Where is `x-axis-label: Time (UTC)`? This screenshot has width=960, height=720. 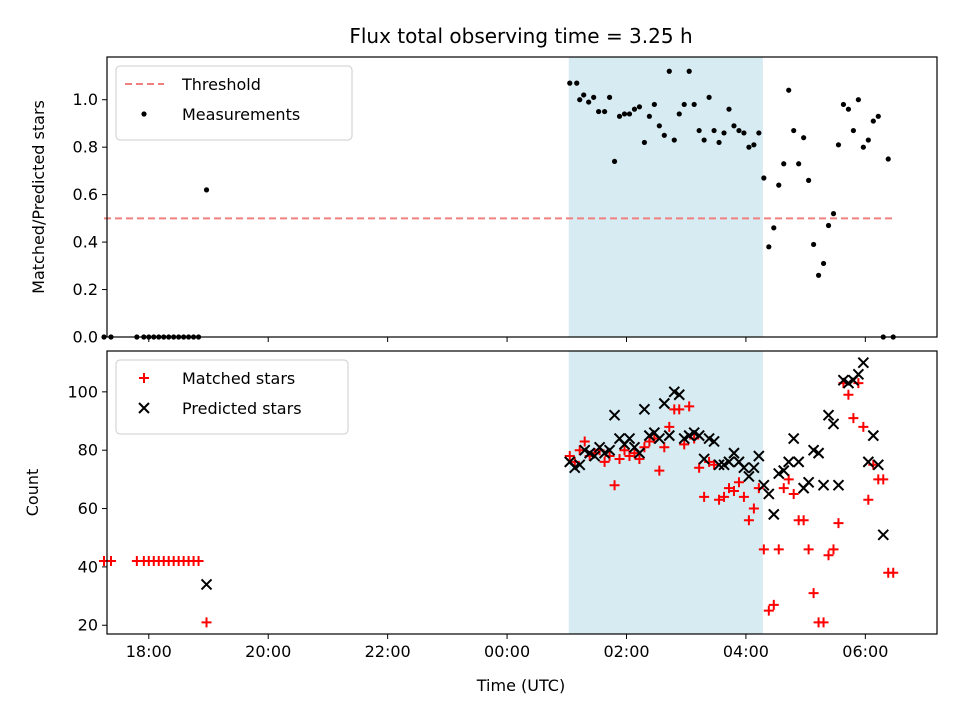 x-axis-label: Time (UTC) is located at coordinates (520, 685).